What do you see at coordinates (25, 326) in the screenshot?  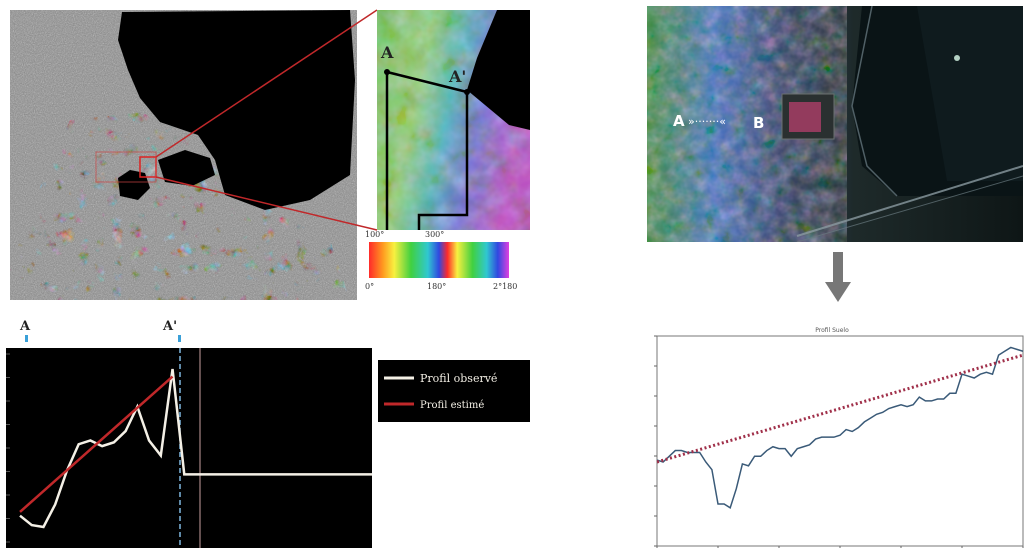 I see `profile-label-a: A` at bounding box center [25, 326].